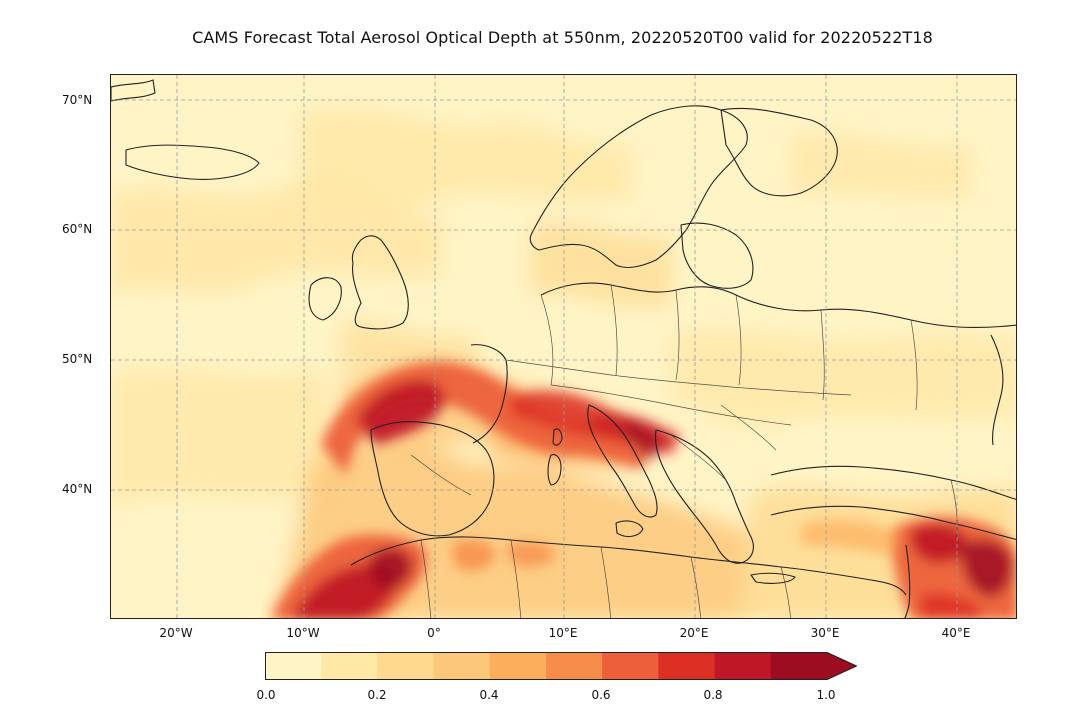 This screenshot has height=723, width=1080. What do you see at coordinates (826, 695) in the screenshot?
I see `colorbar-tick-1-0: 1.0` at bounding box center [826, 695].